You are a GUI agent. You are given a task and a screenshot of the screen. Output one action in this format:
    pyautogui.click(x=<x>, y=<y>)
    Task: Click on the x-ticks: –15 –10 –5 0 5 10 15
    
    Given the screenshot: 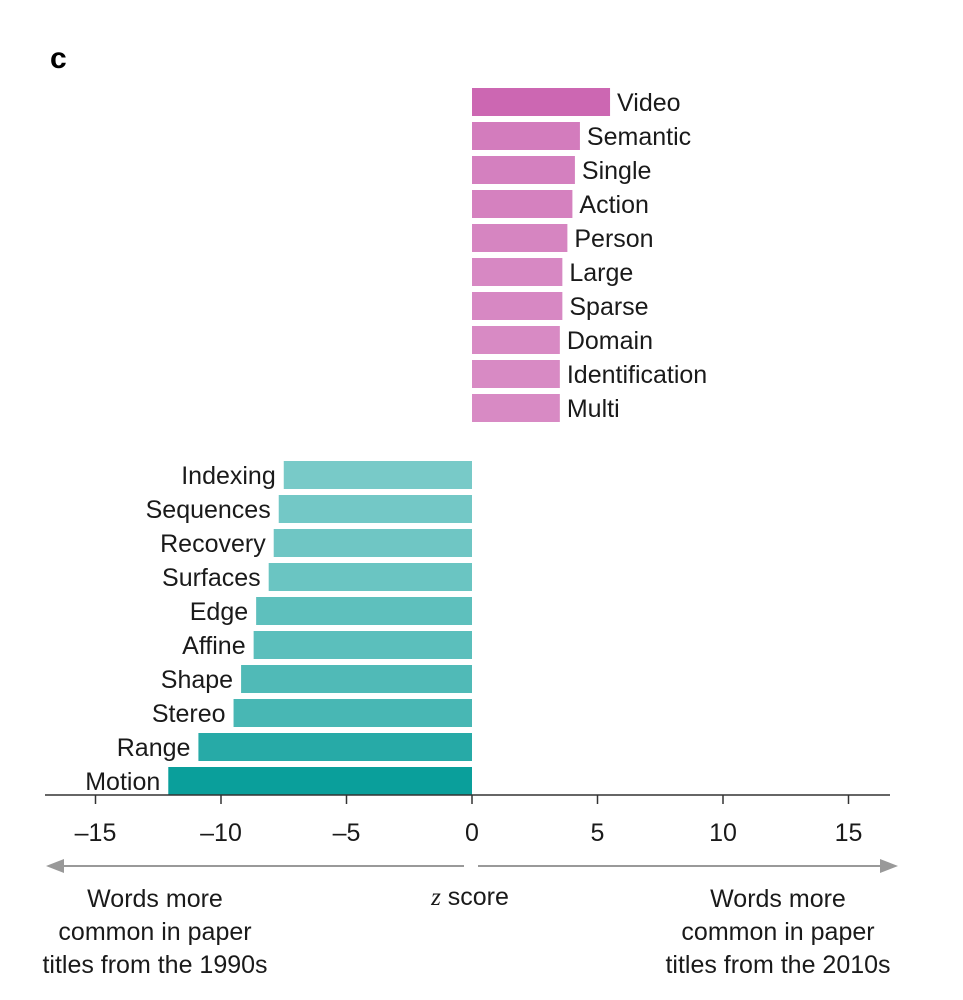 What is the action you would take?
    pyautogui.click(x=469, y=821)
    